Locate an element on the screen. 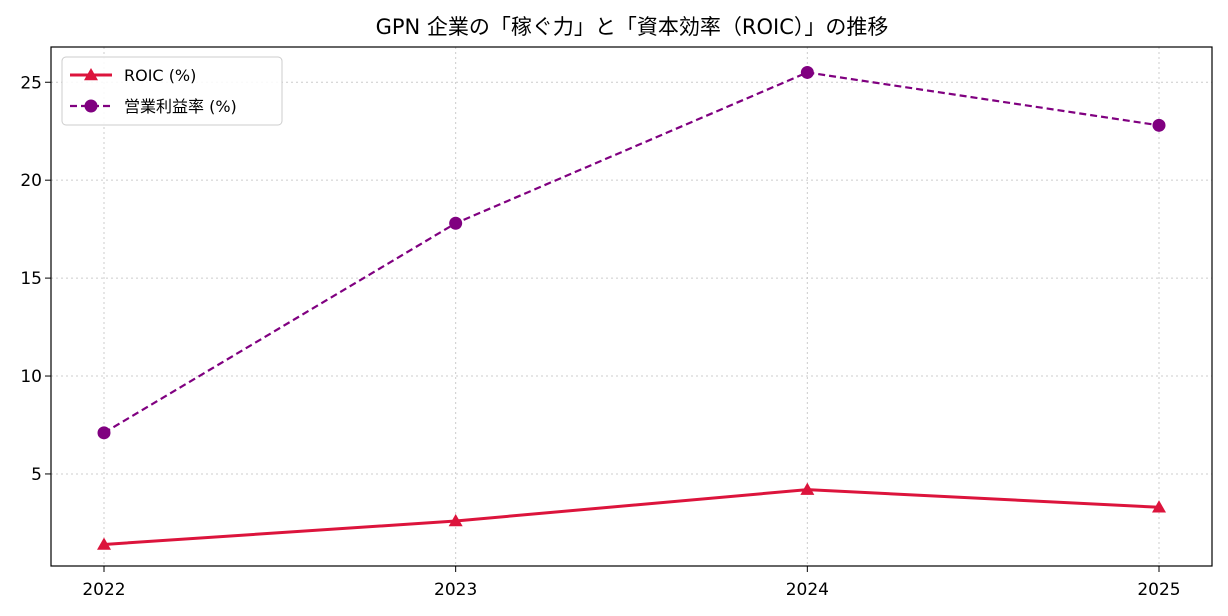  series-line is located at coordinates (631, 517).